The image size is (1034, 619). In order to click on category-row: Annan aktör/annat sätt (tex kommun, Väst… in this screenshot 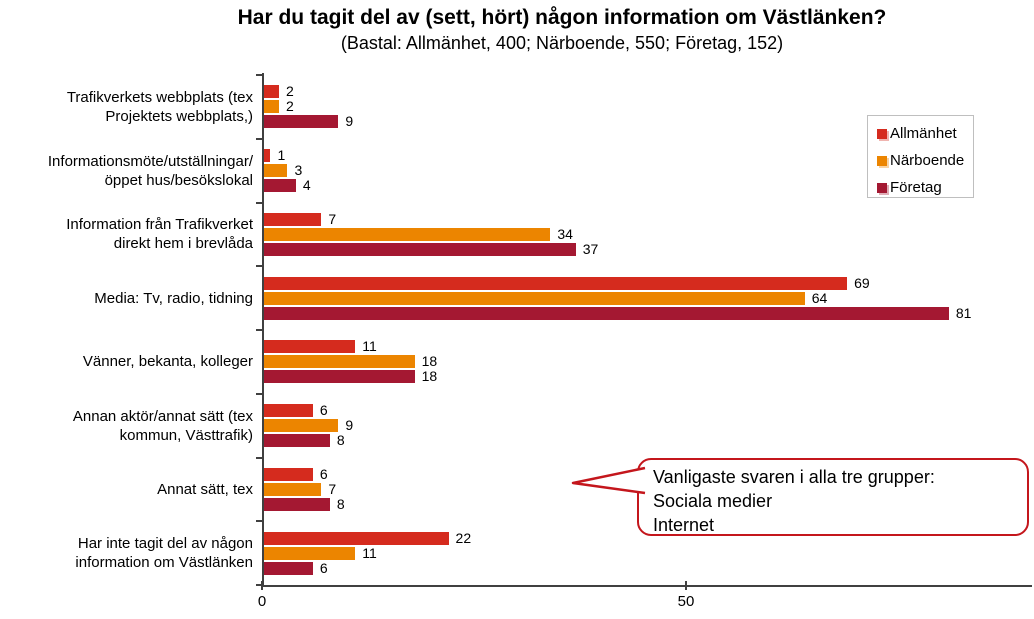, I will do `click(517, 426)`.